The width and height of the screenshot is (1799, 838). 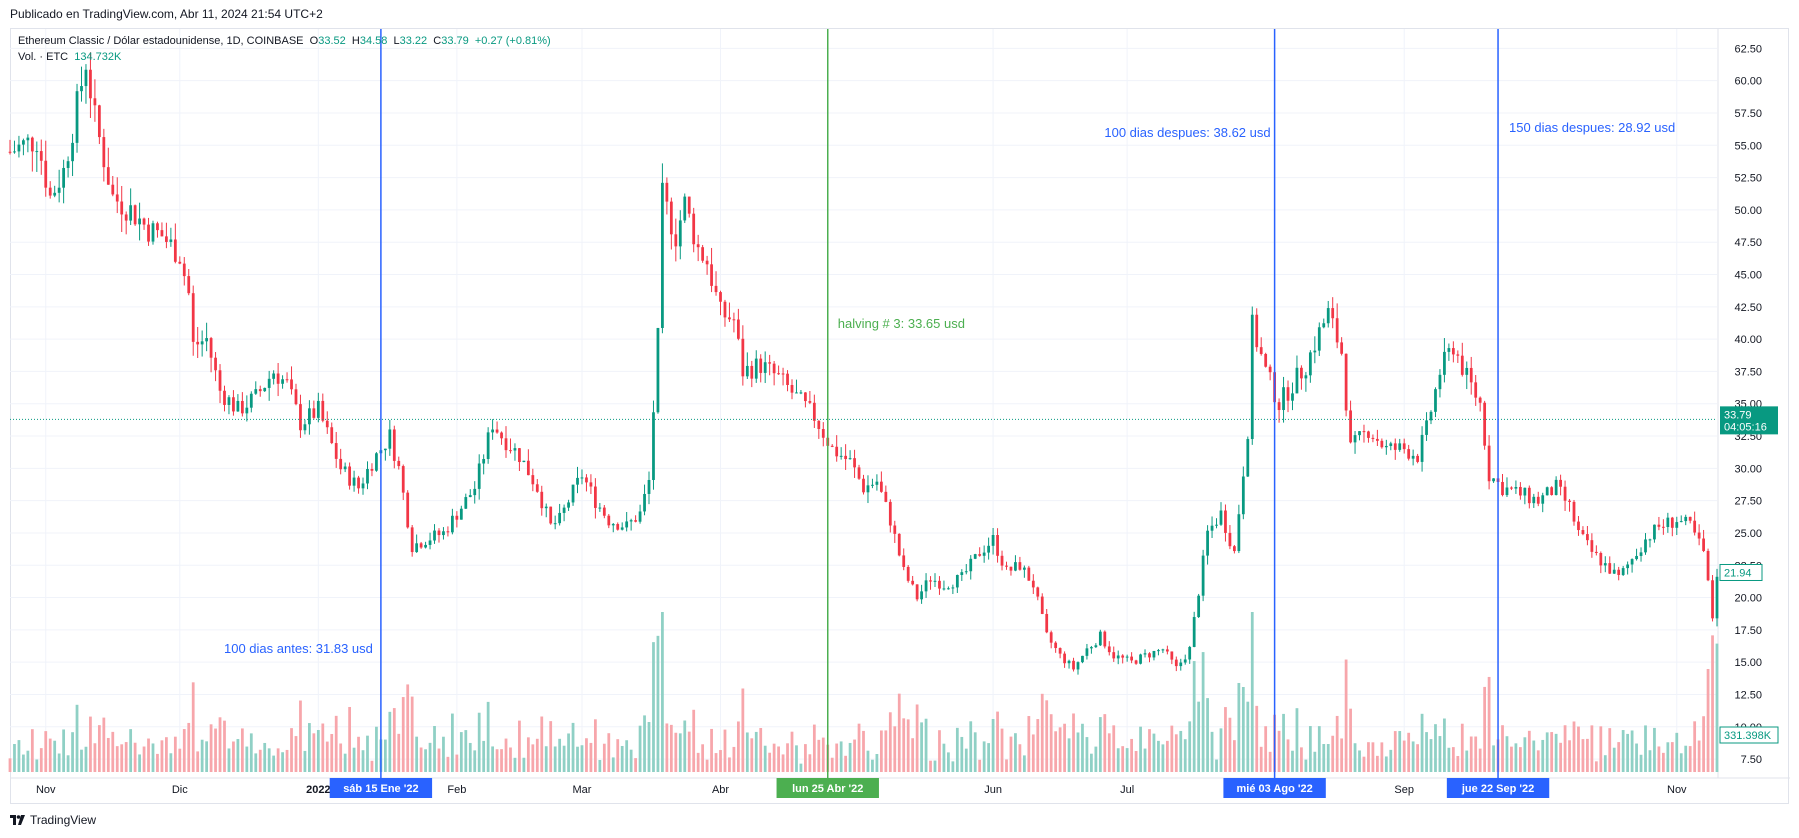 What do you see at coordinates (1748, 340) in the screenshot?
I see `price-axis-tick: 40.00` at bounding box center [1748, 340].